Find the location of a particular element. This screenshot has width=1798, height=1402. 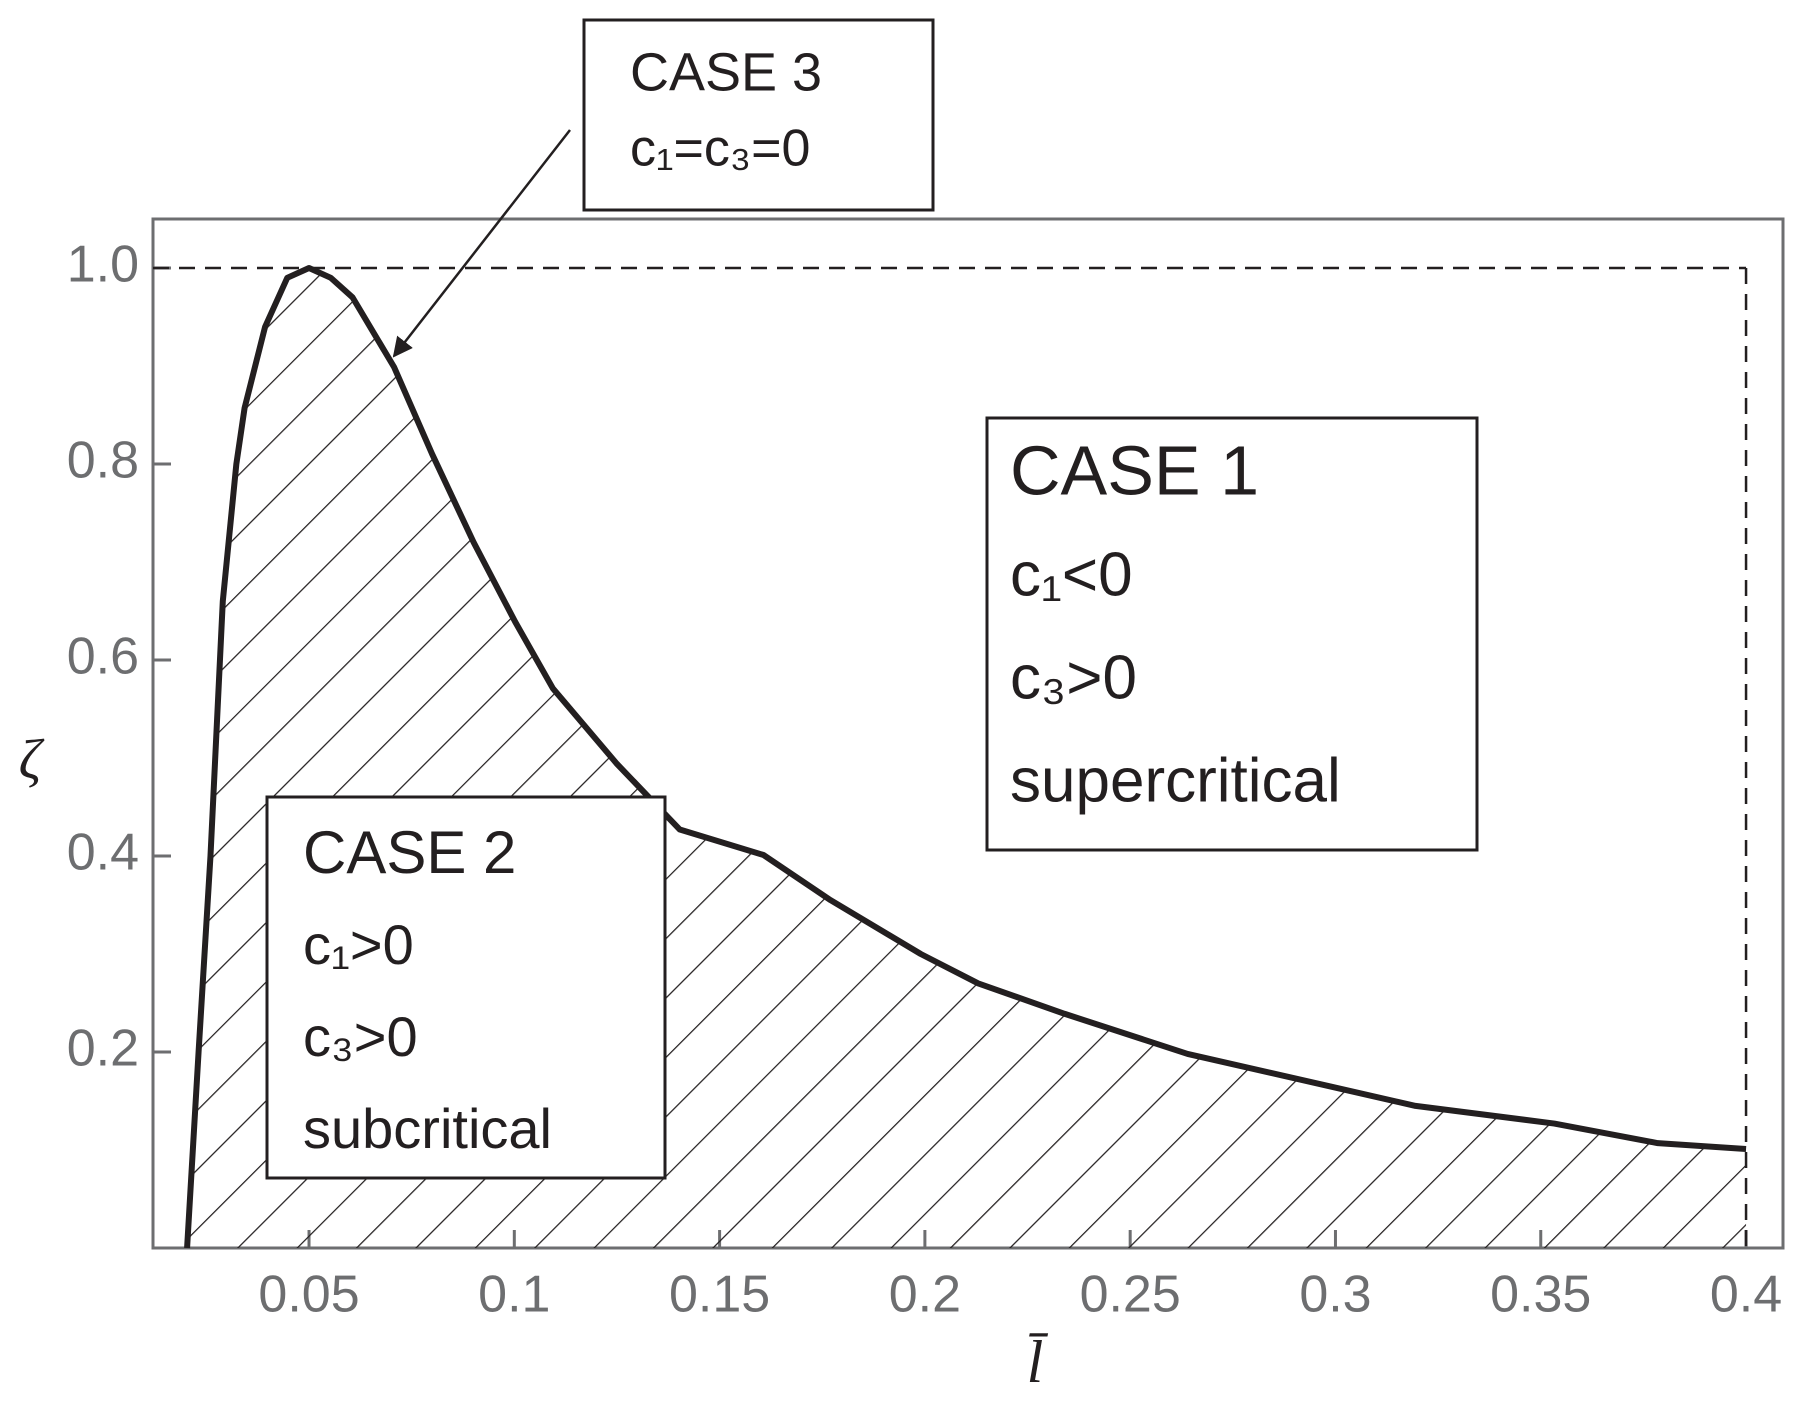

y-tick-label: 0.2 is located at coordinates (103, 1049).